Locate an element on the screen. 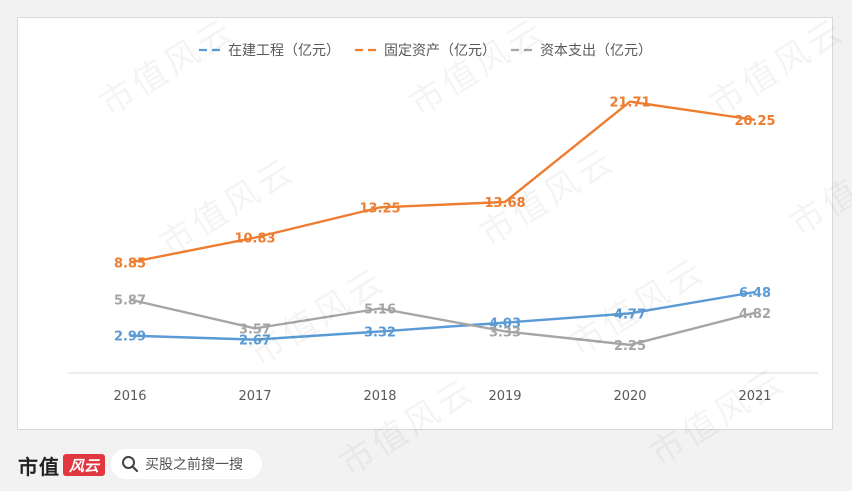  x-tick-label: 2019 is located at coordinates (504, 396).